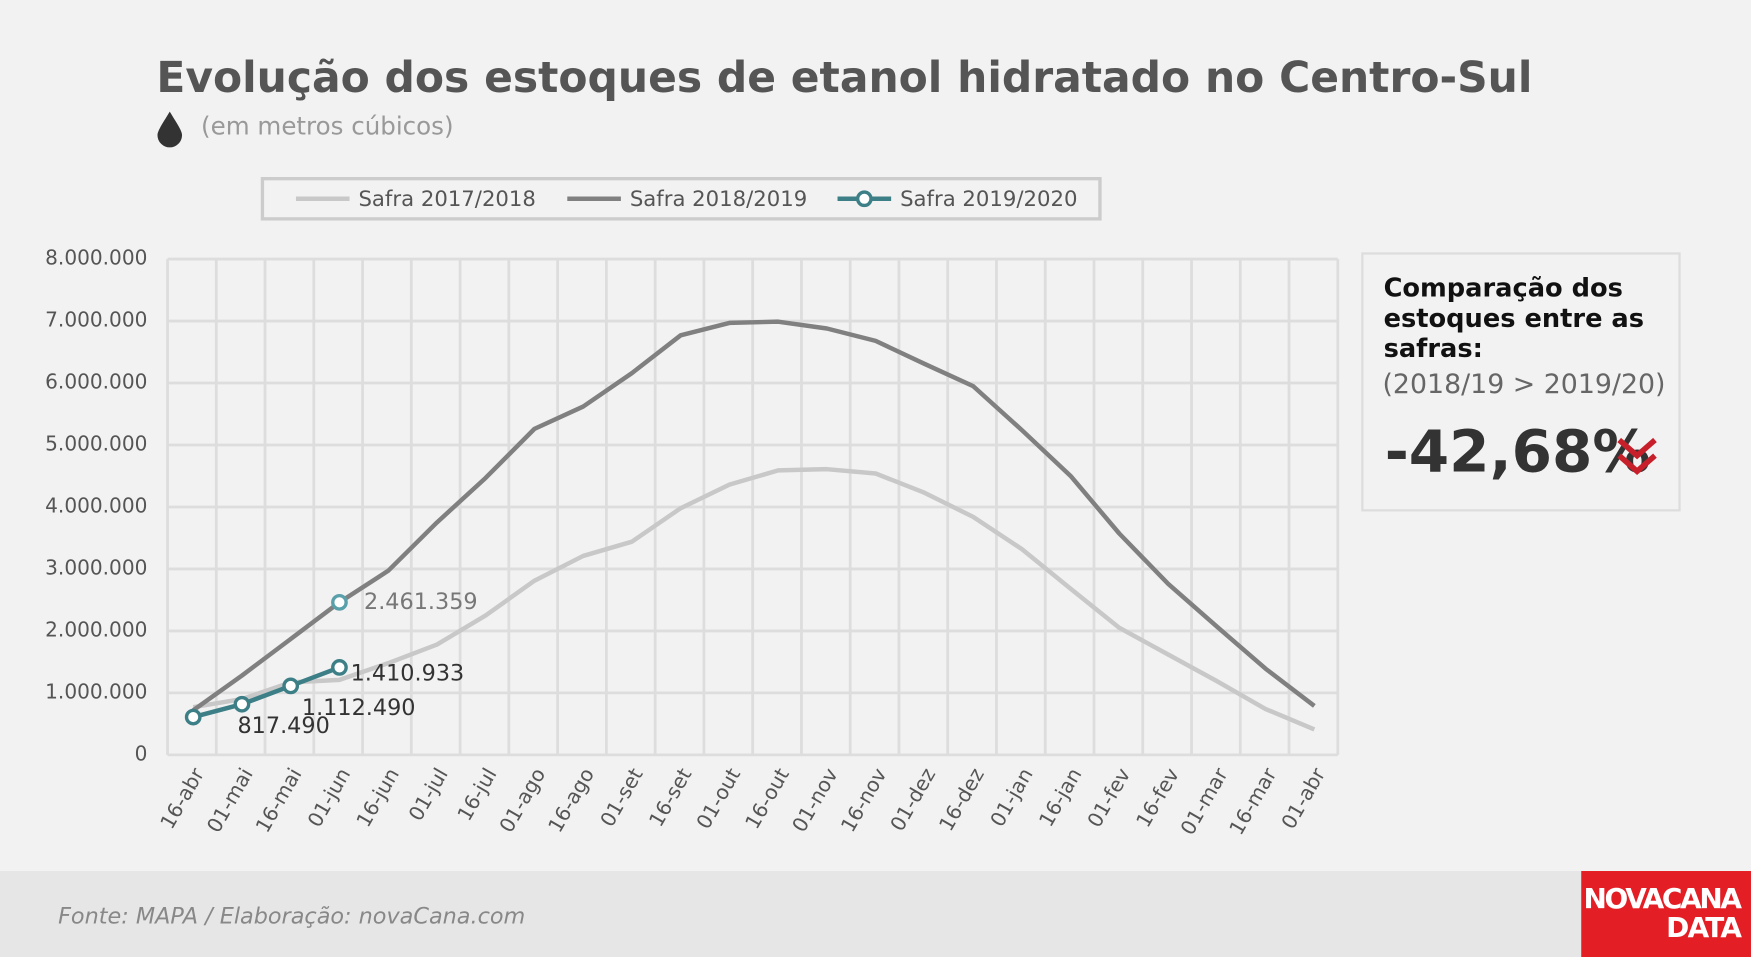 Image resolution: width=1751 pixels, height=957 pixels. What do you see at coordinates (96, 258) in the screenshot?
I see `y-tick-label: 8.000.000` at bounding box center [96, 258].